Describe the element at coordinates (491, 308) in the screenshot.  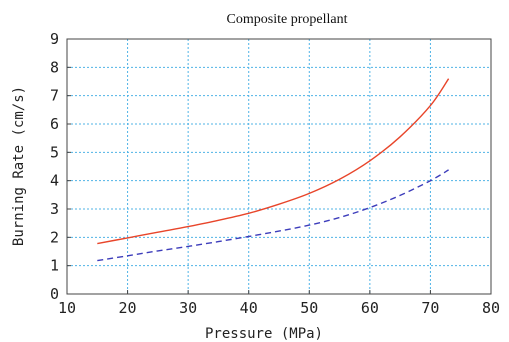
I see `x-tick-label: 80` at that location.